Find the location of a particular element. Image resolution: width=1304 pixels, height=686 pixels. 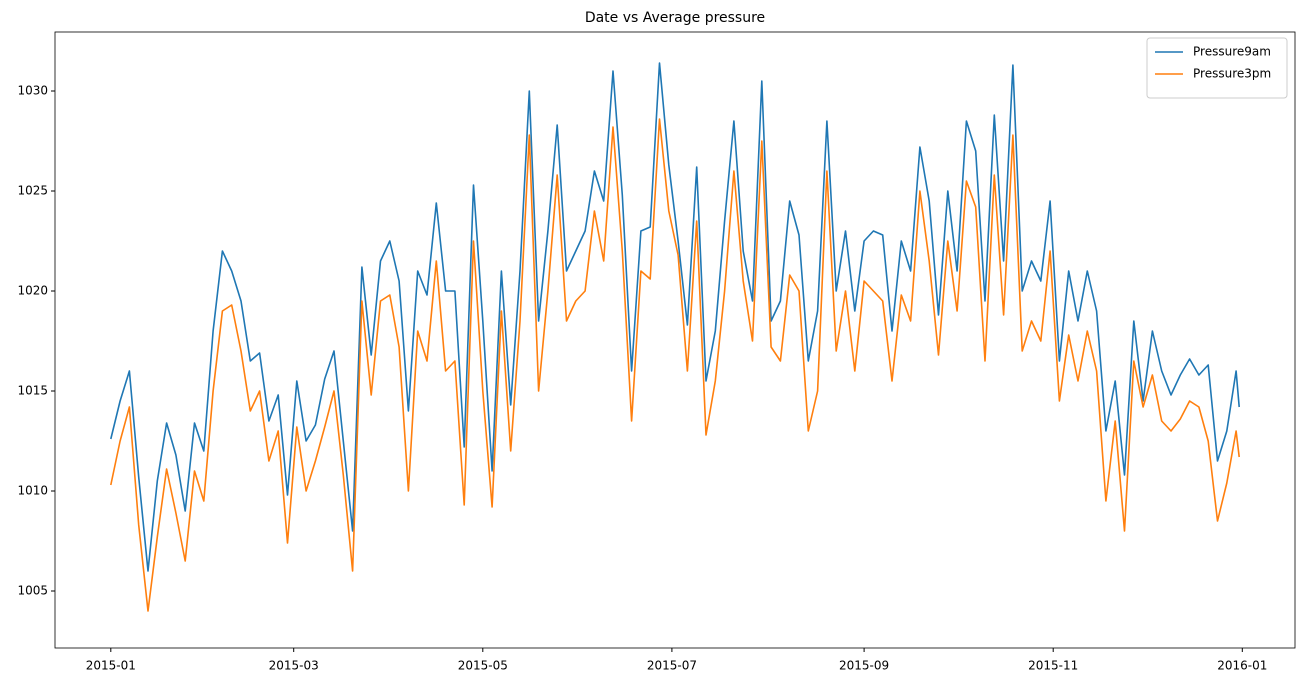

x-tick-label: 2015-11 is located at coordinates (1053, 666).